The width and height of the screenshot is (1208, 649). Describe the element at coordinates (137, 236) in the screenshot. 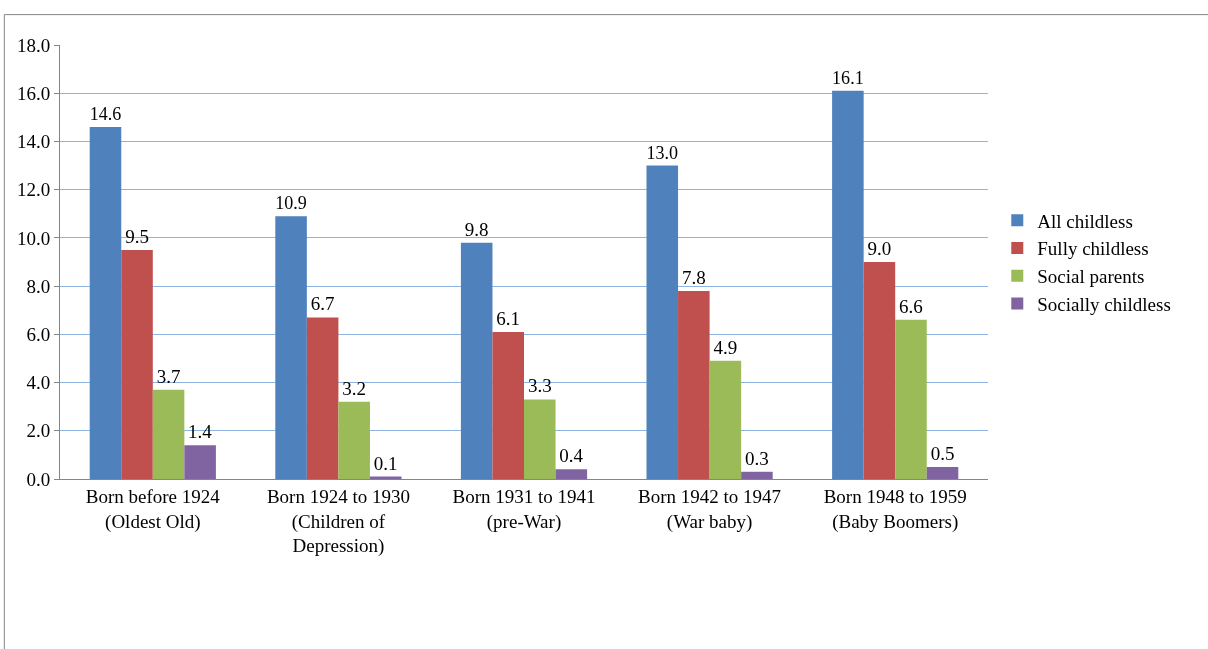

I see `data-label: 9.5` at that location.